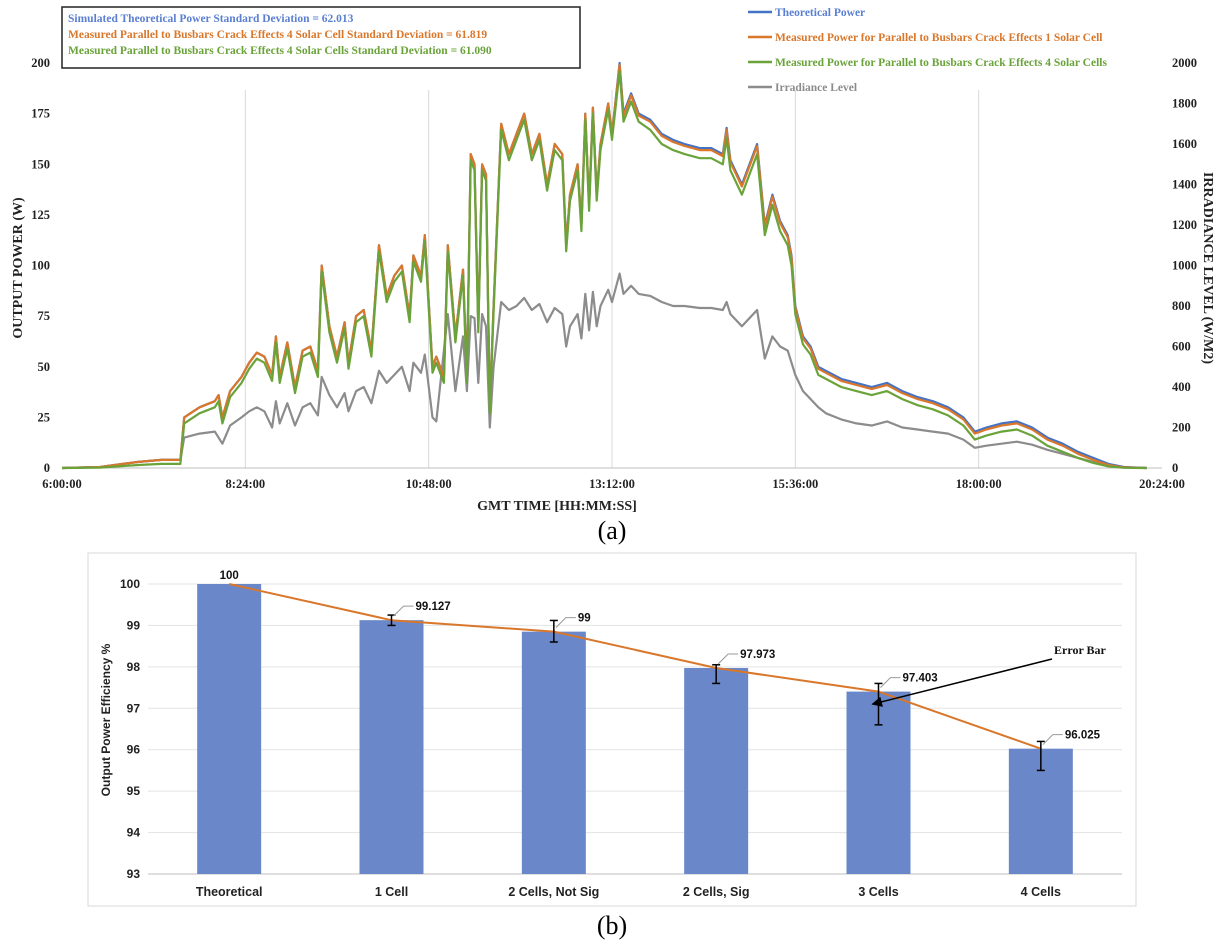  What do you see at coordinates (1083, 736) in the screenshot?
I see `data-label: 96.025` at bounding box center [1083, 736].